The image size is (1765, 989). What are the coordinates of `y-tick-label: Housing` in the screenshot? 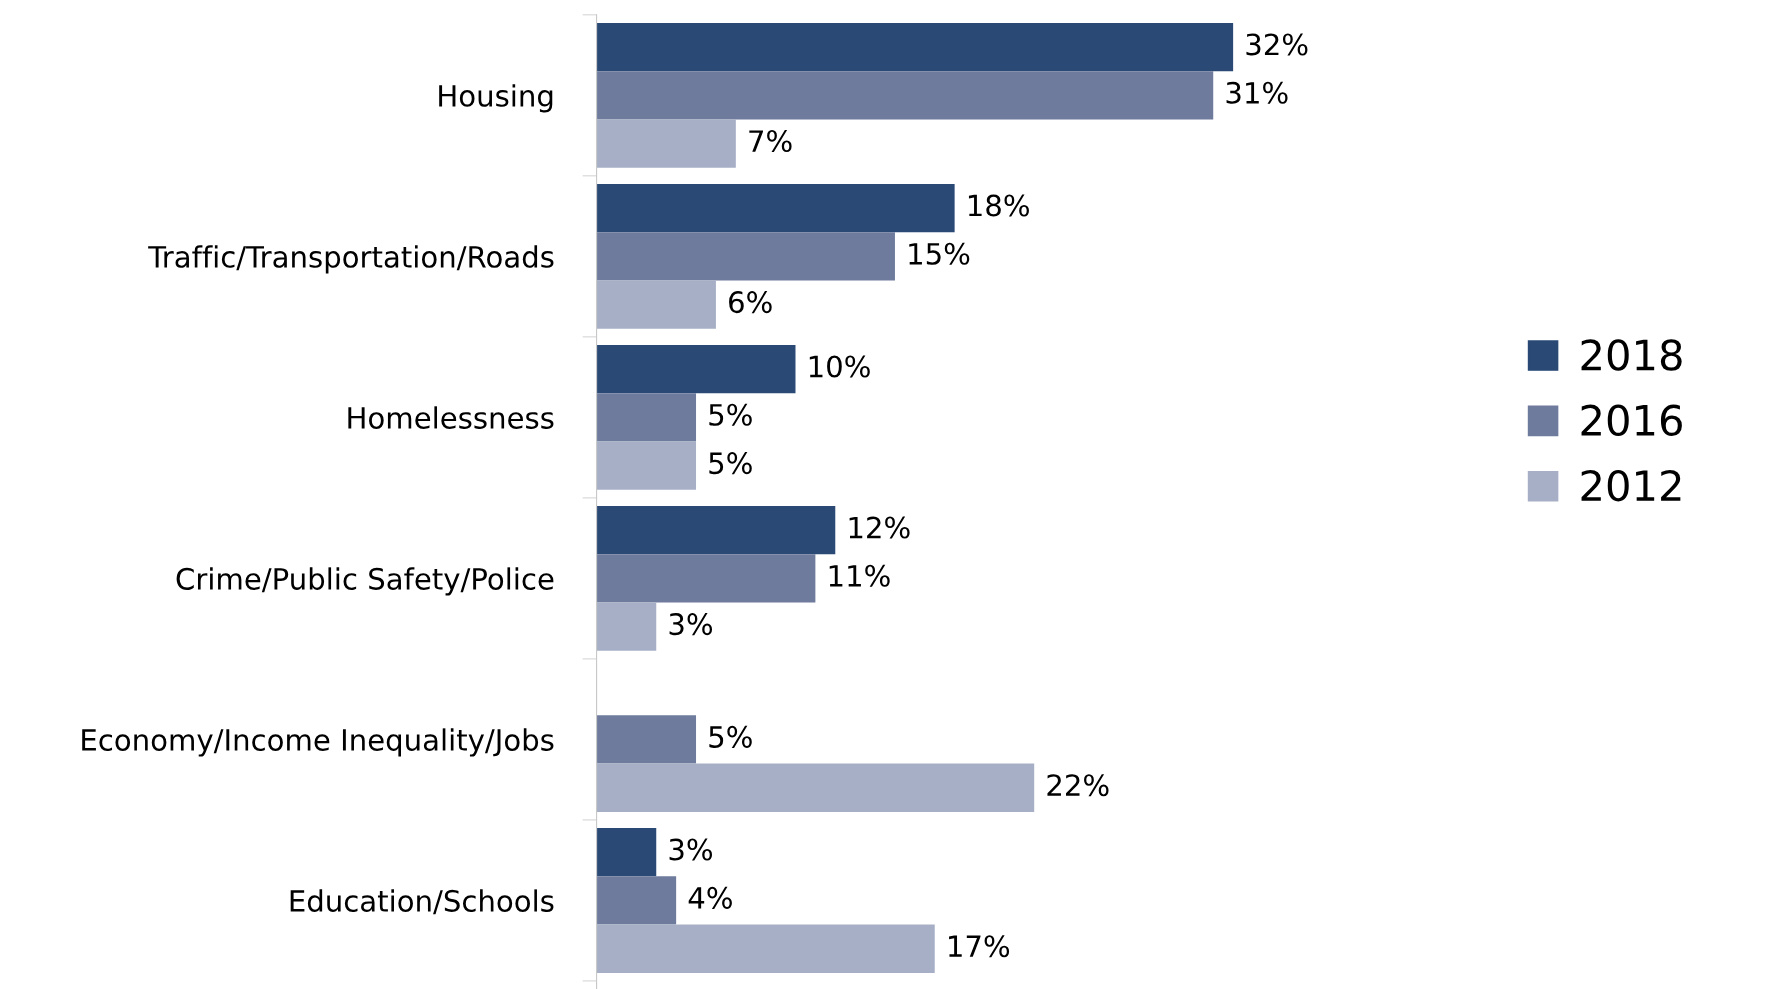 It's located at (496, 98).